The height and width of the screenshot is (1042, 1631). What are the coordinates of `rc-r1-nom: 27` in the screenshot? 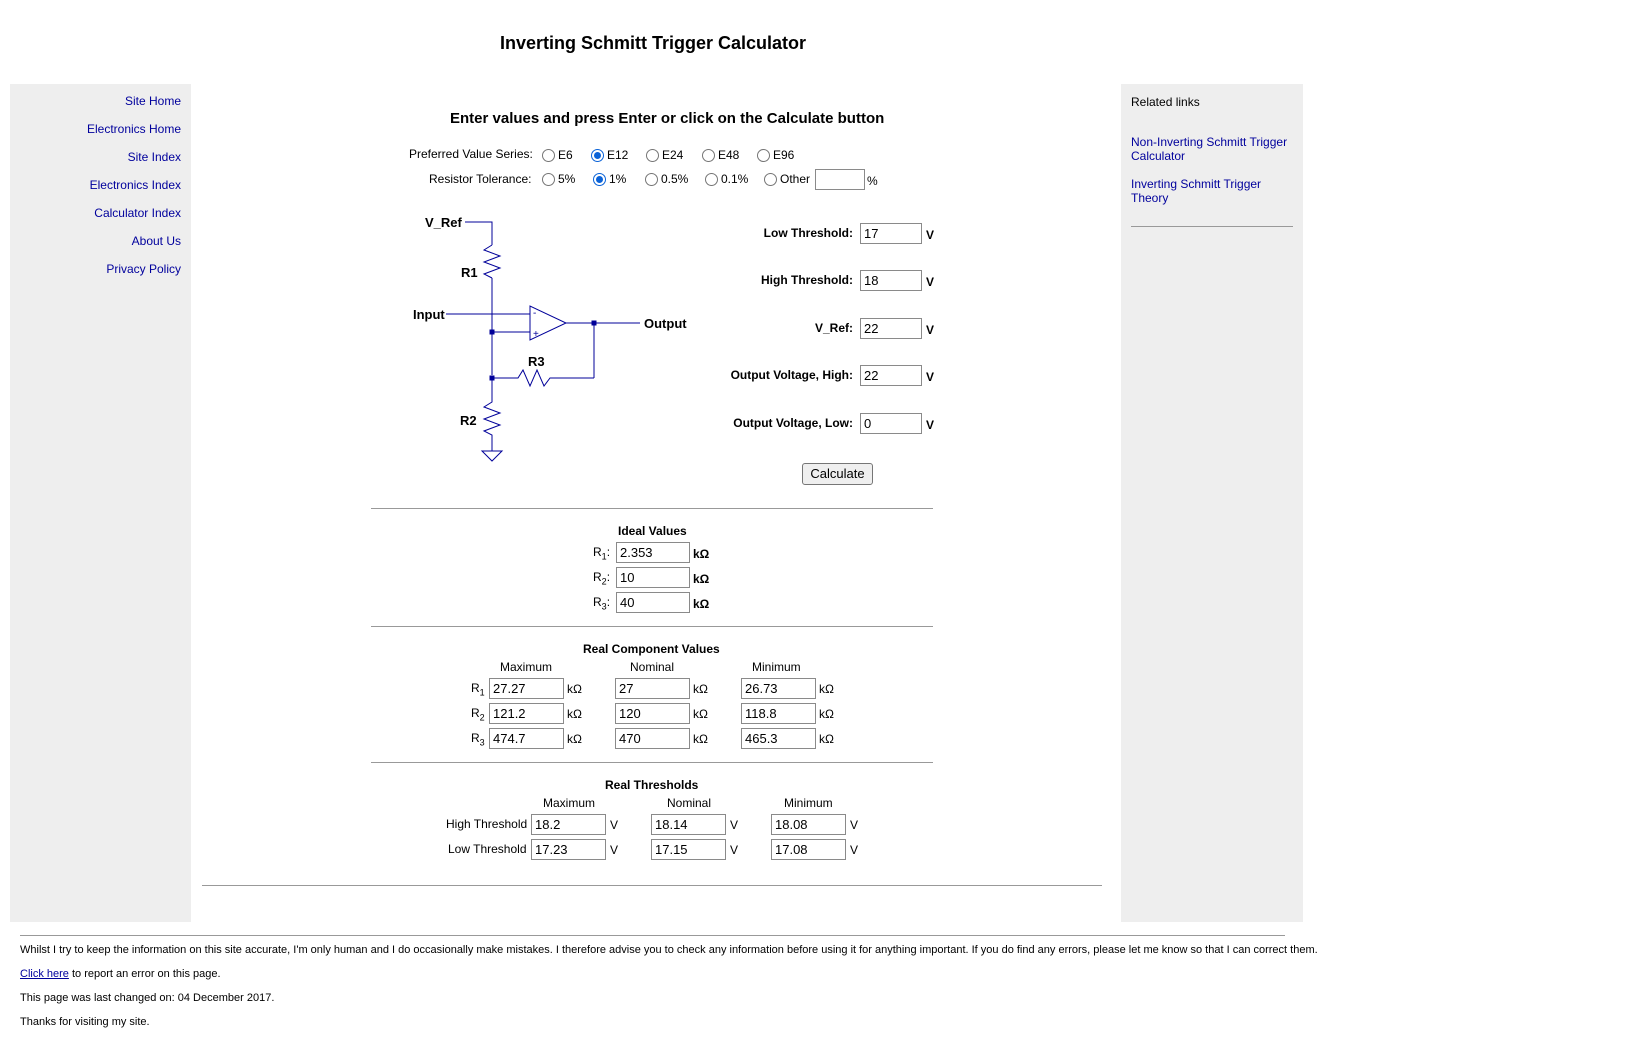 It's located at (652, 688).